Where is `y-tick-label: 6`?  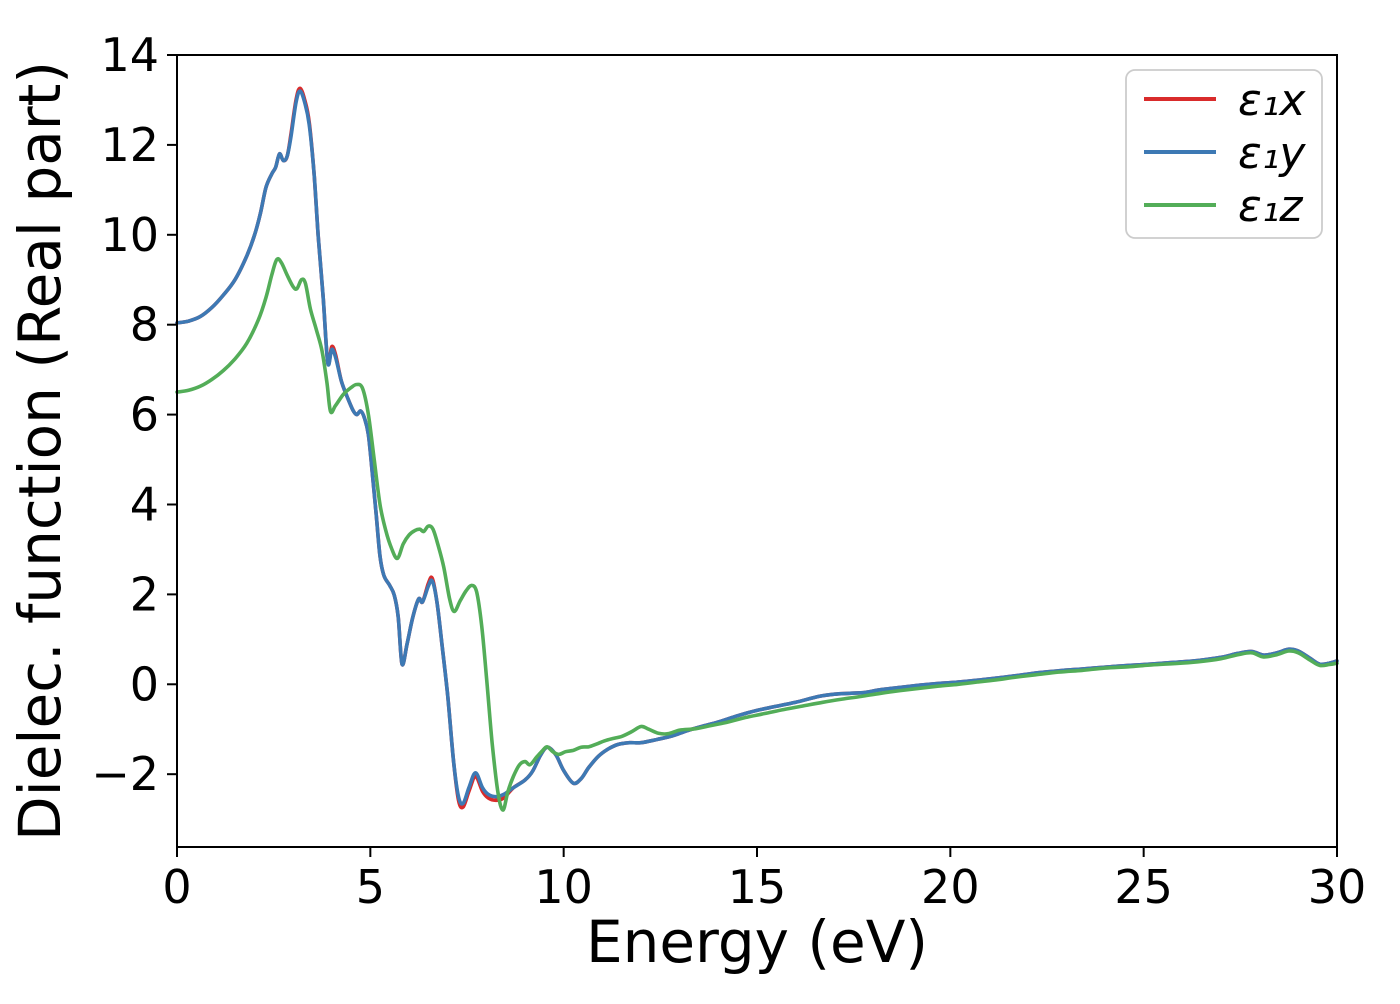
y-tick-label: 6 is located at coordinates (144, 415).